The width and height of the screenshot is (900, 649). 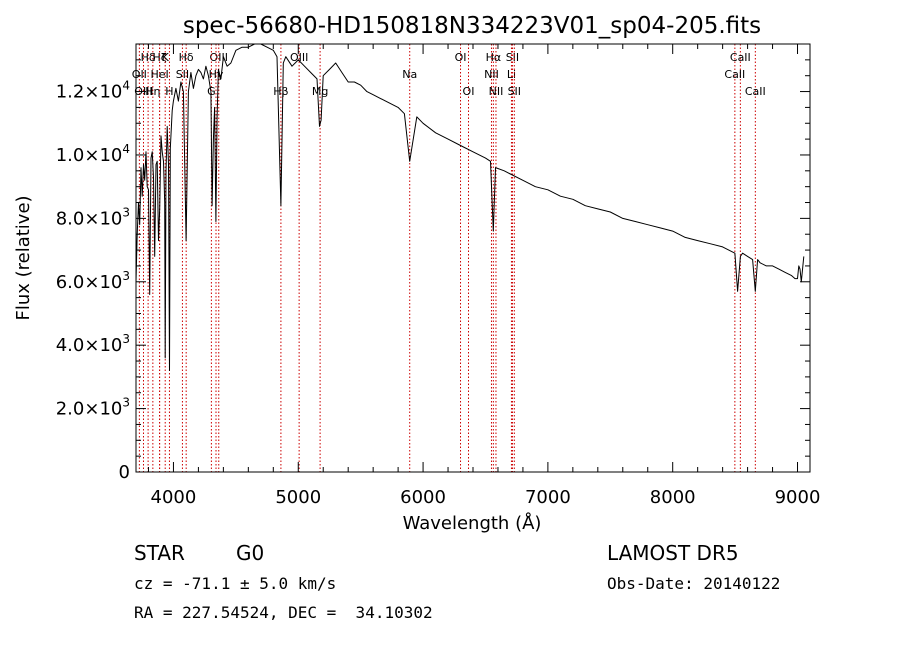 I want to click on y-tick-mantissa: 1.0×10, so click(x=89, y=155).